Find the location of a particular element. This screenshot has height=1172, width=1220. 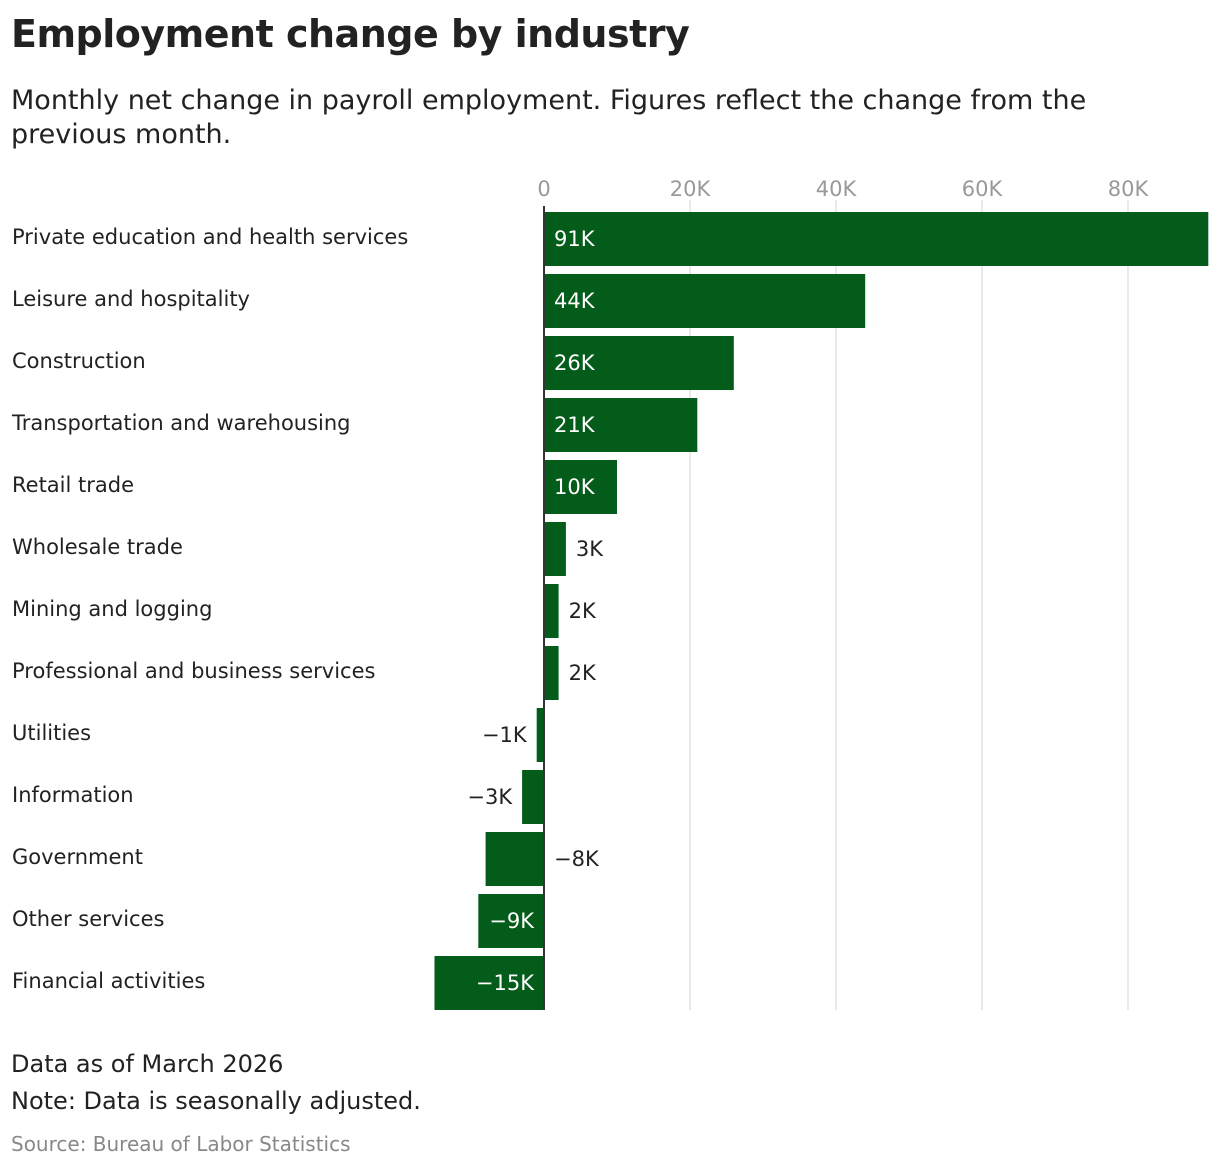

category-label: Information is located at coordinates (73, 795).